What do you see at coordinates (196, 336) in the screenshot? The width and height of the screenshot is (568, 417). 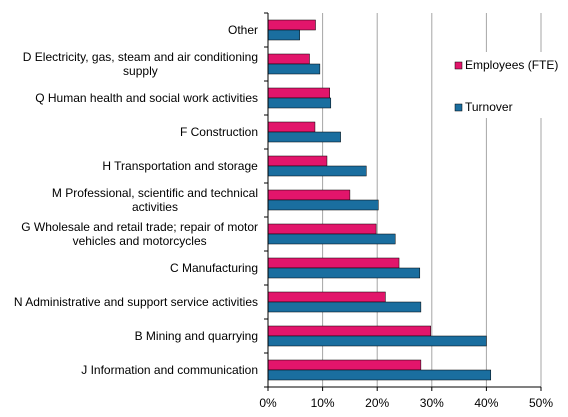 I see `category-label: B Mining and quarrying` at bounding box center [196, 336].